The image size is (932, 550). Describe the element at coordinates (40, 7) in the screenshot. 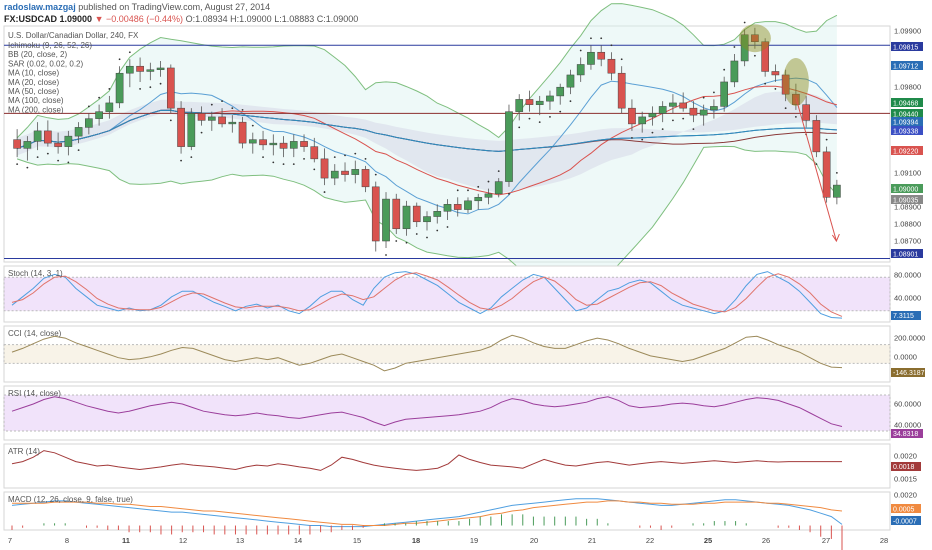

I see `author-link: radoslaw.mazgaj` at that location.